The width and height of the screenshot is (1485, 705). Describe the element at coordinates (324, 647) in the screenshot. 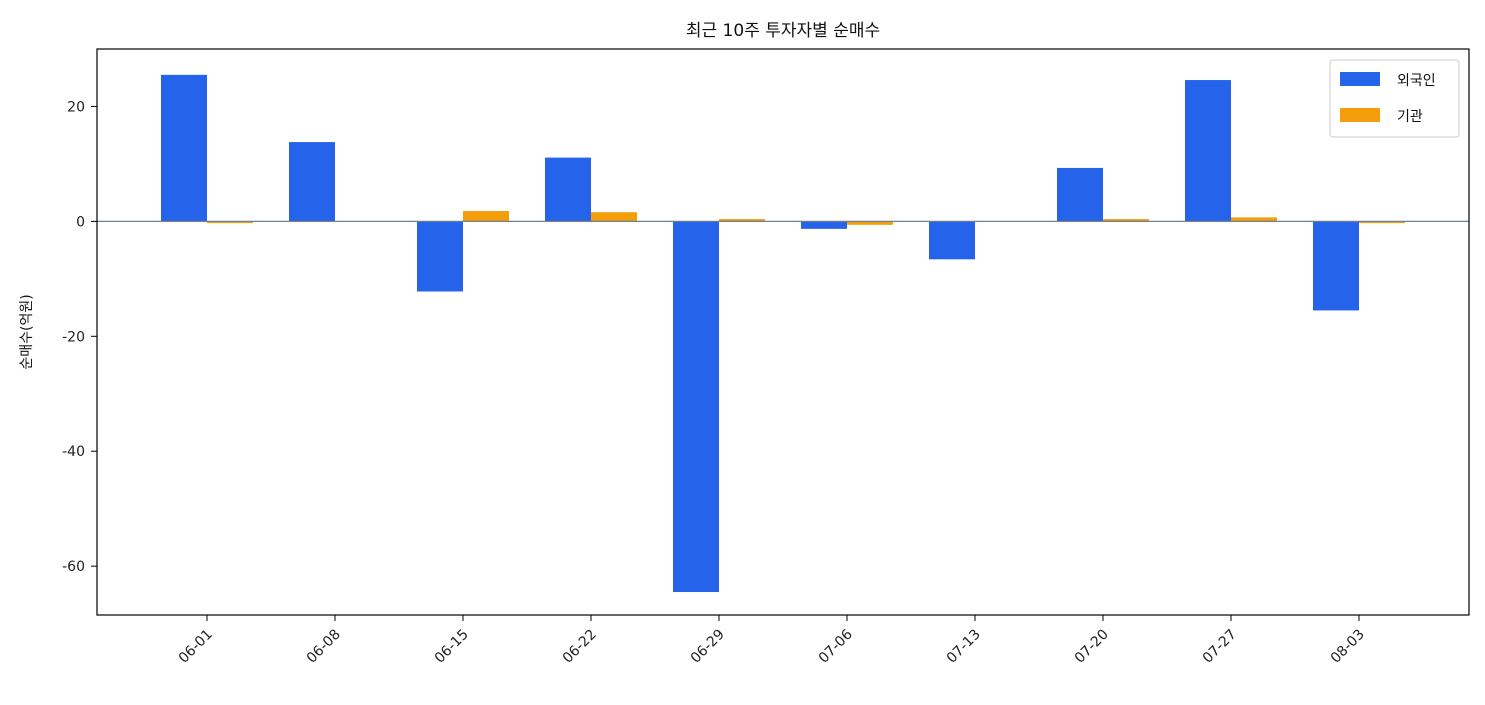

I see `x-tick-label: 06-08` at that location.